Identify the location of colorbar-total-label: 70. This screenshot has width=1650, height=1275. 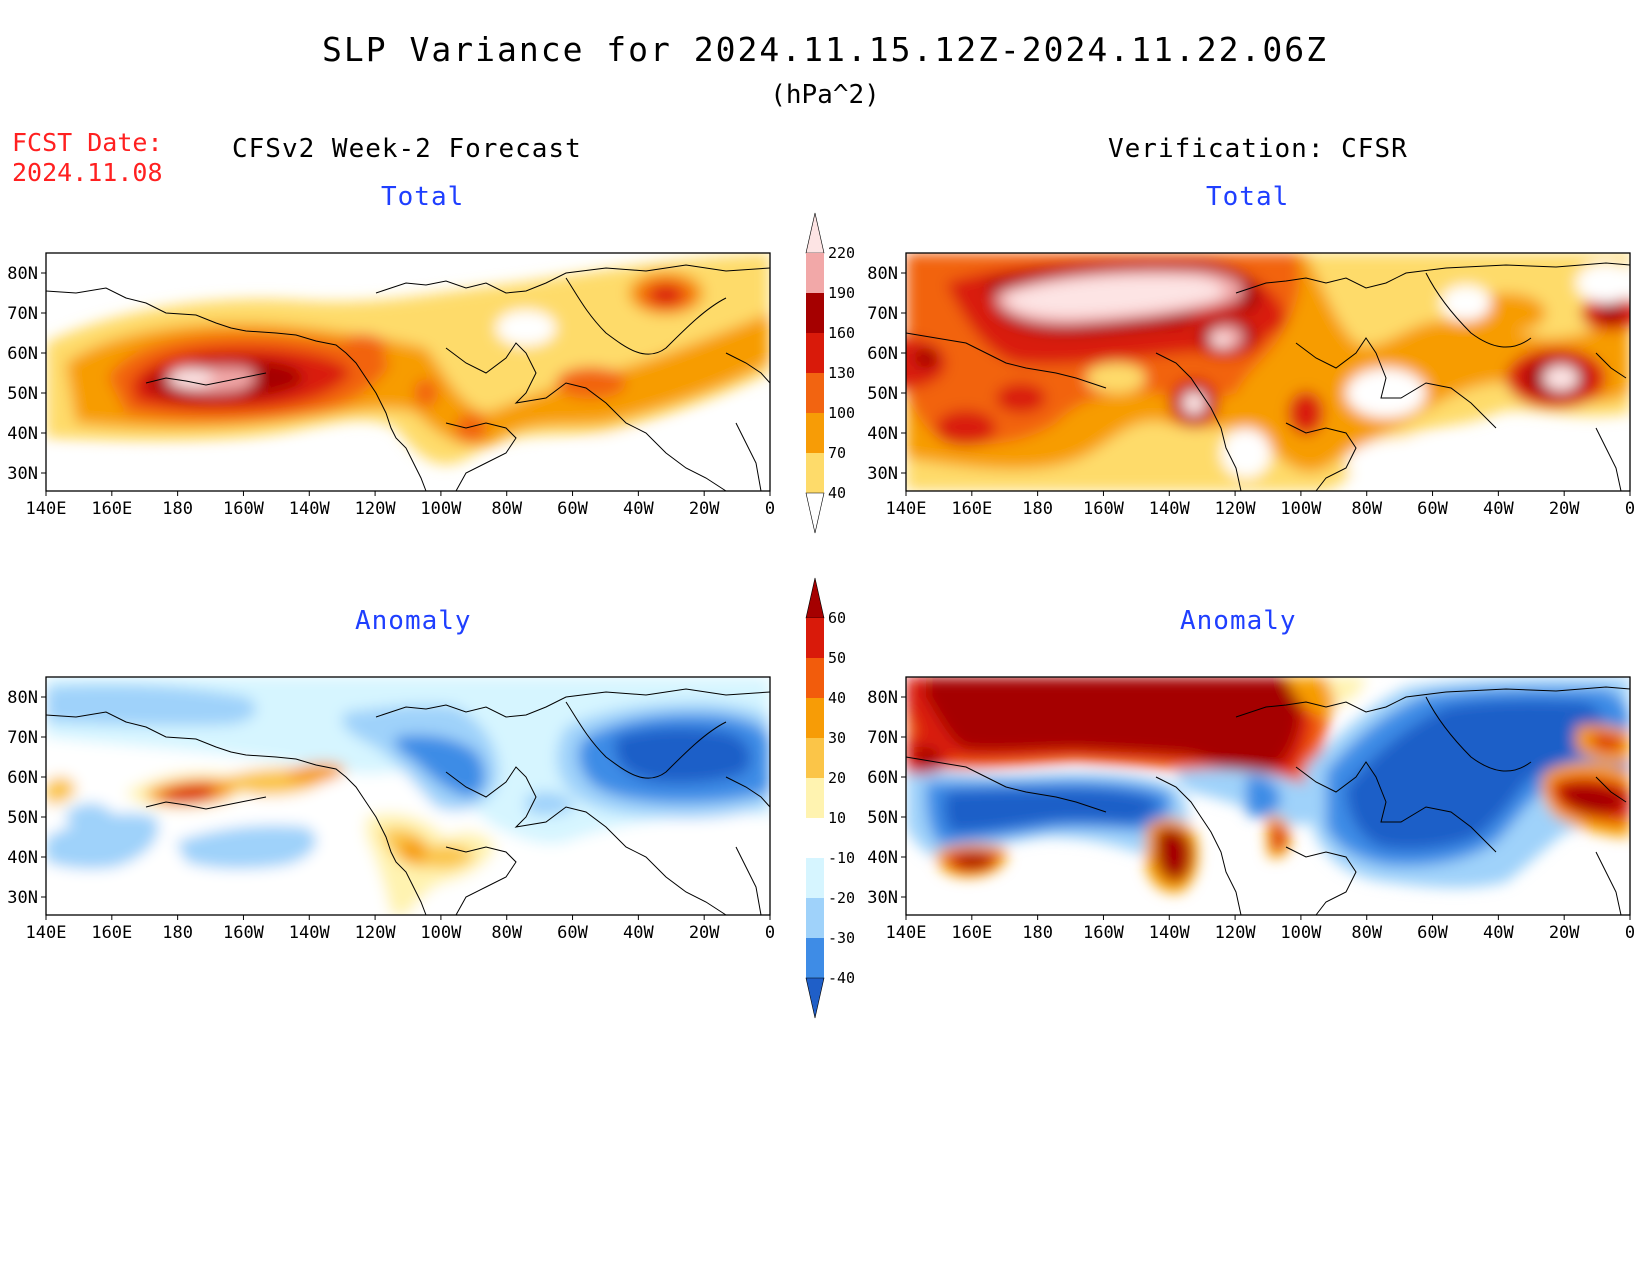
(837, 453).